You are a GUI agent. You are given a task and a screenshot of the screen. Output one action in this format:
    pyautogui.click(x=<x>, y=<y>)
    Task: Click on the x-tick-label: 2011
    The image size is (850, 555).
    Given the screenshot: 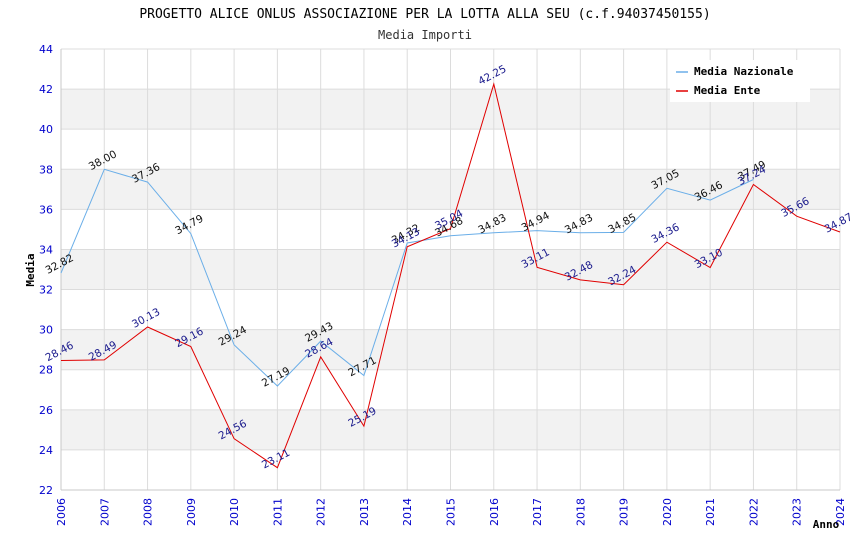 What is the action you would take?
    pyautogui.click(x=277, y=512)
    